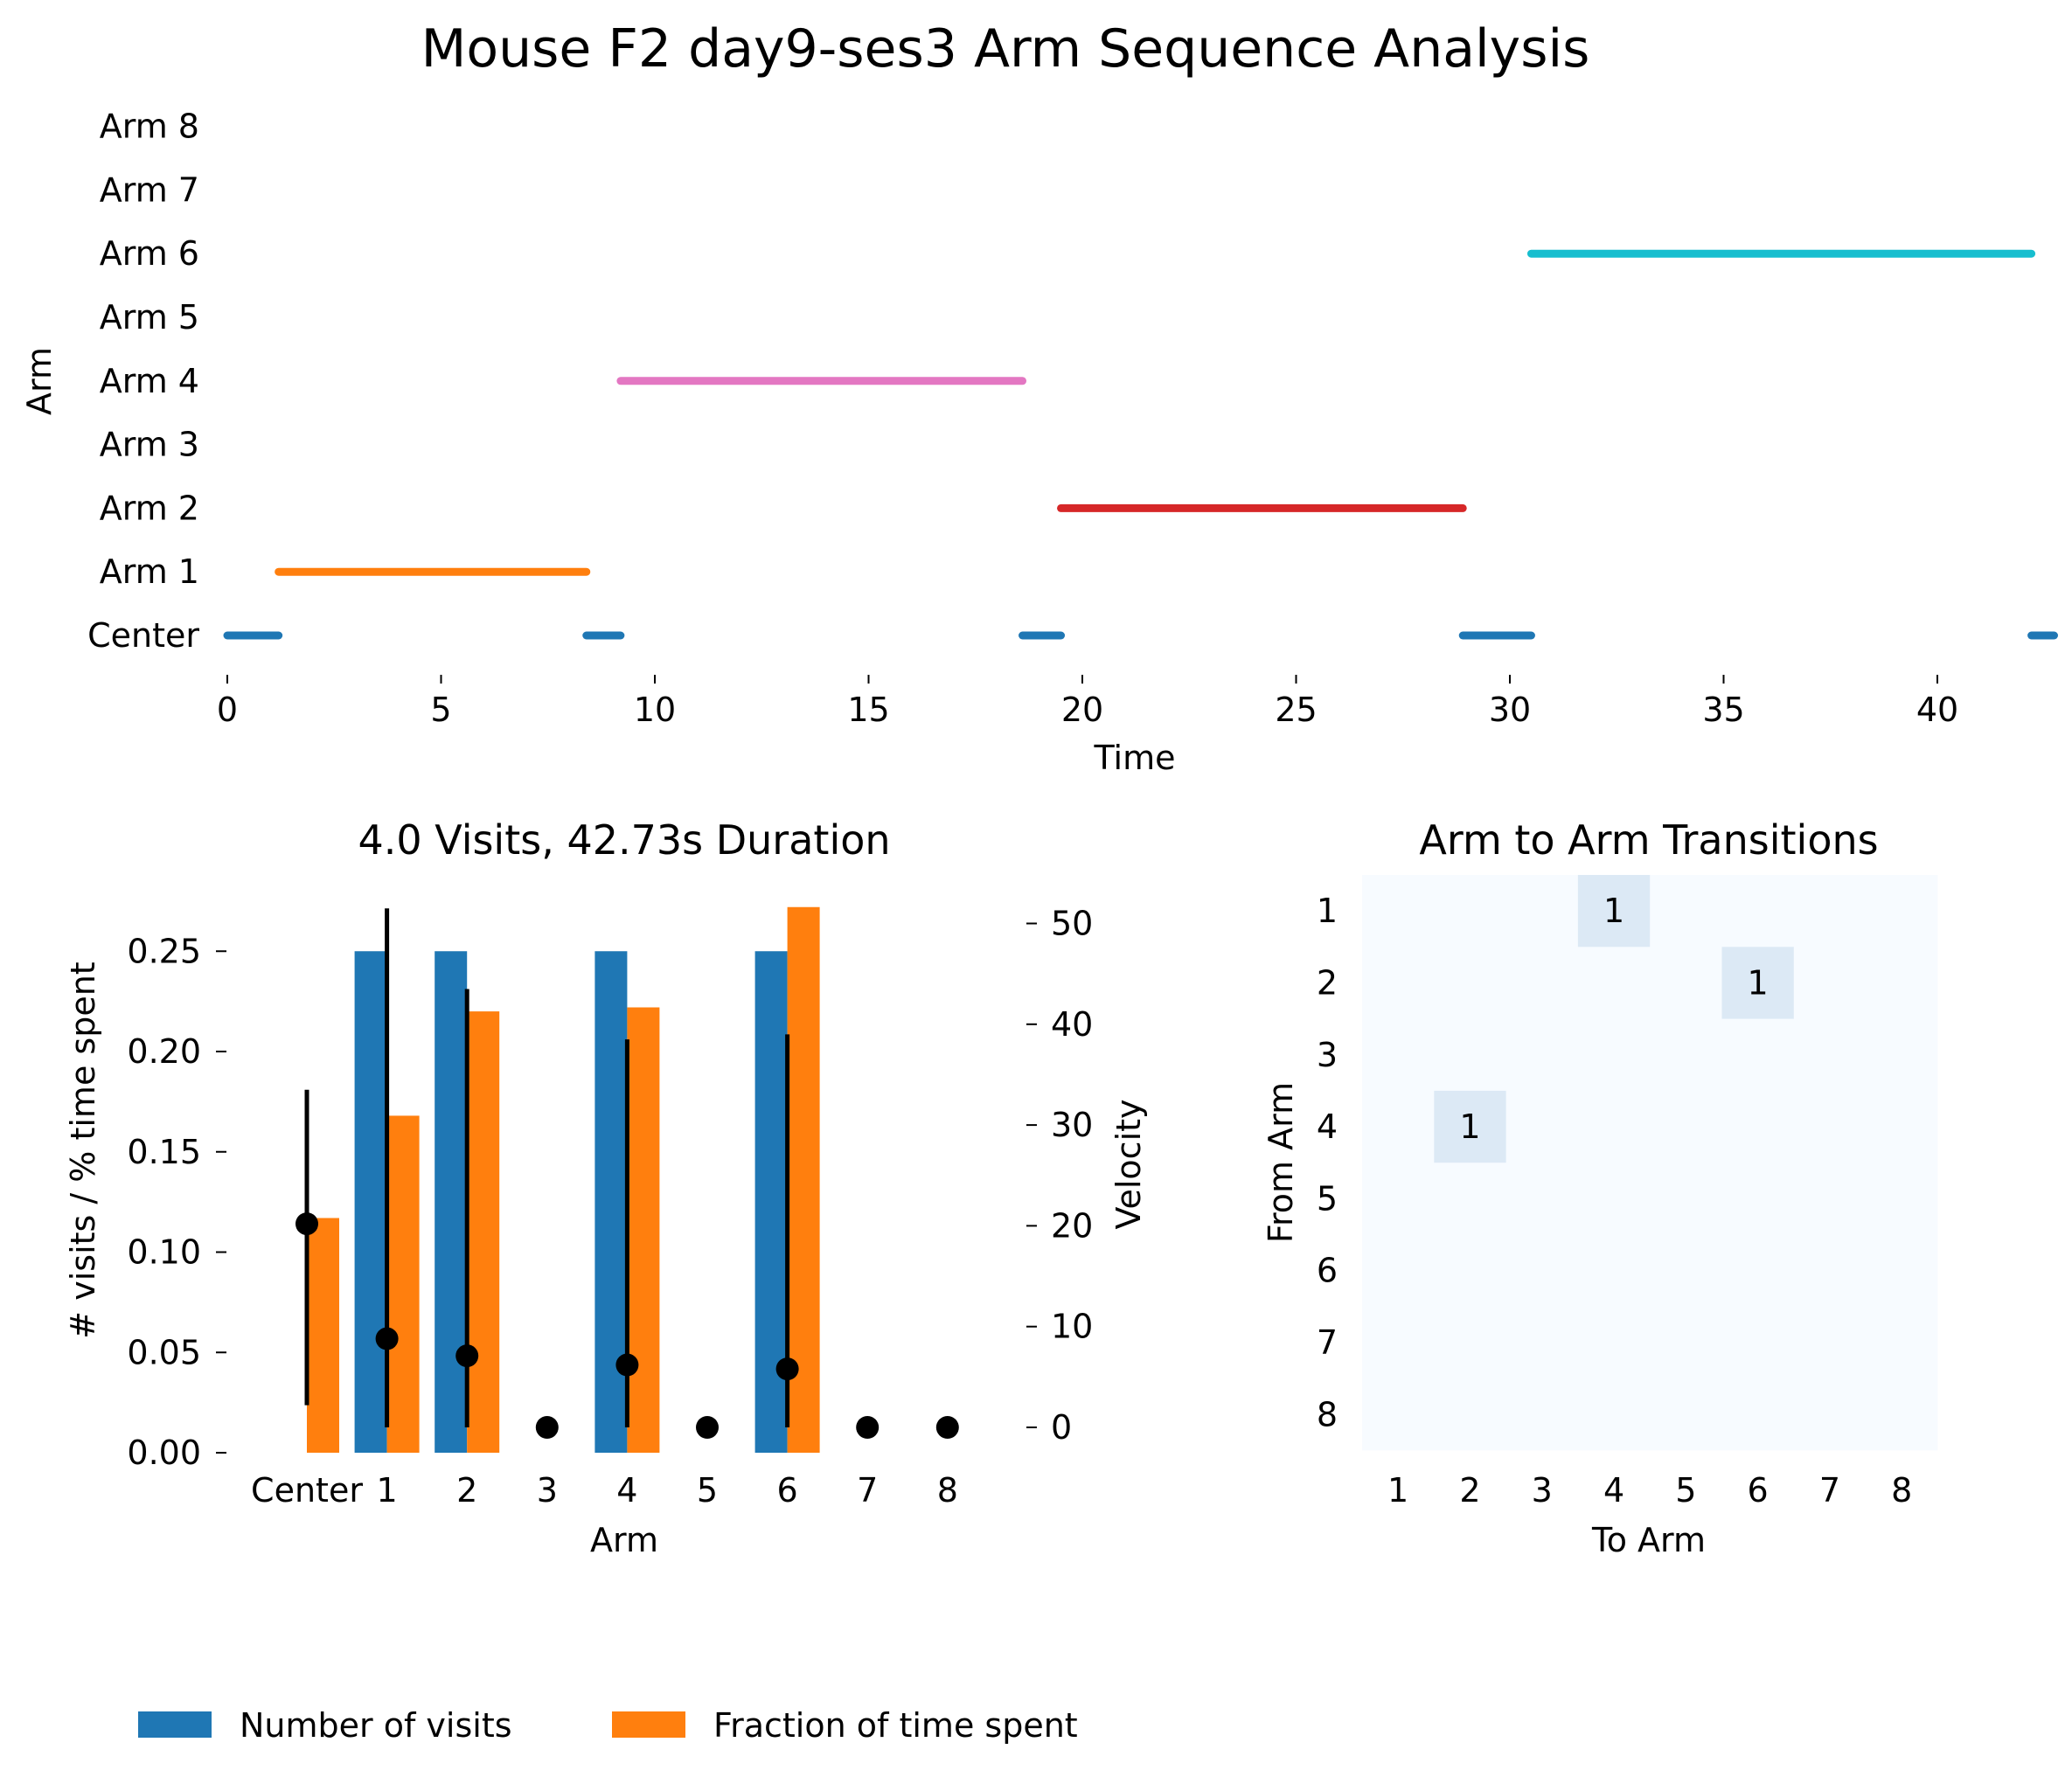 The image size is (2072, 1784). What do you see at coordinates (149, 127) in the screenshot?
I see `timeline-row-label: Arm 8` at bounding box center [149, 127].